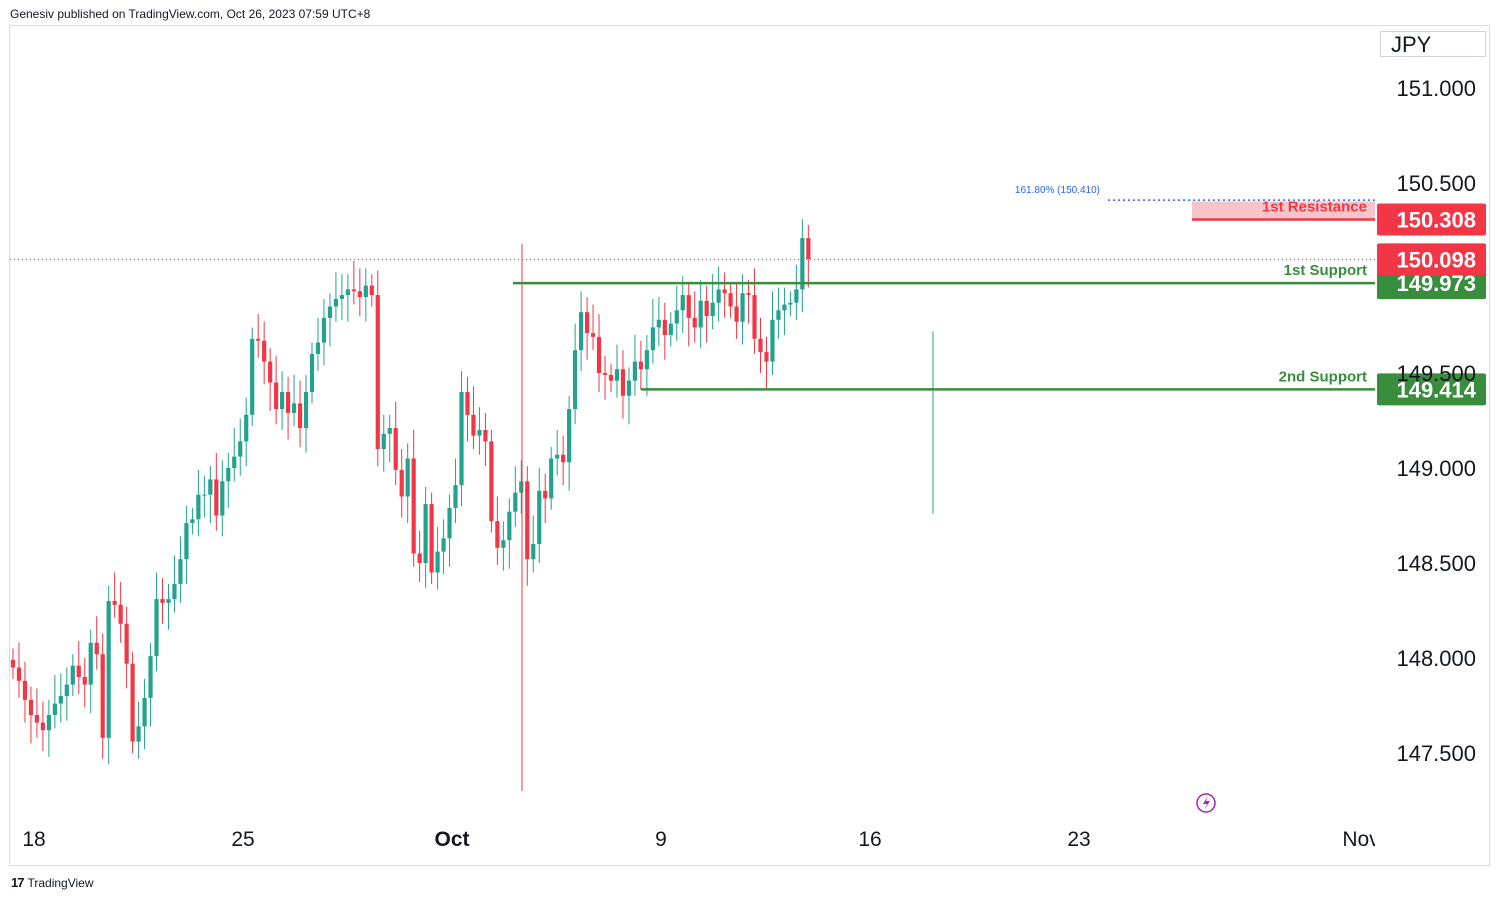 Image resolution: width=1500 pixels, height=901 pixels. Describe the element at coordinates (1436, 219) in the screenshot. I see `price-tag-value: 150.308` at that location.